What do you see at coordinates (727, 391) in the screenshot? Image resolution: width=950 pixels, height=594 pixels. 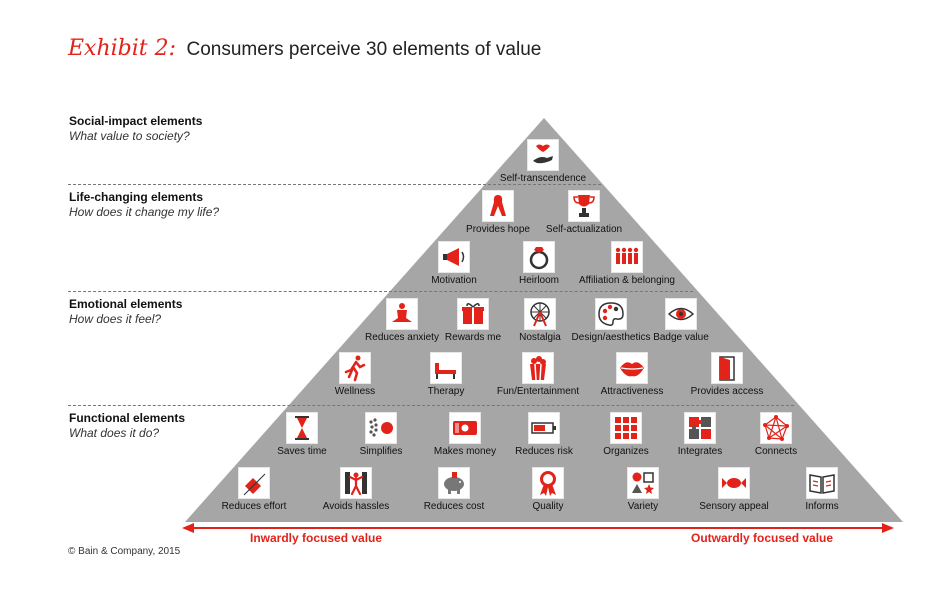 I see `element-label: Provides access` at bounding box center [727, 391].